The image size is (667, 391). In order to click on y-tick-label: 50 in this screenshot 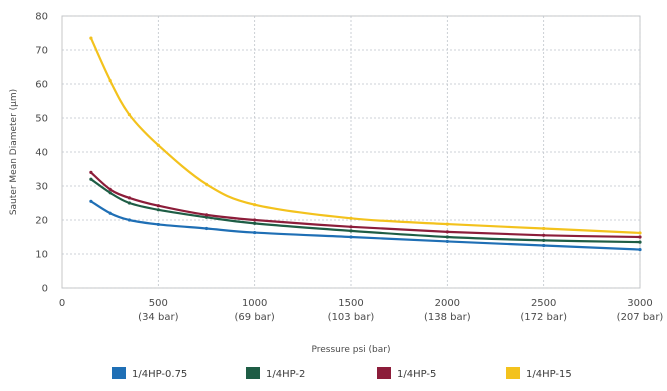, I will do `click(41, 119)`.